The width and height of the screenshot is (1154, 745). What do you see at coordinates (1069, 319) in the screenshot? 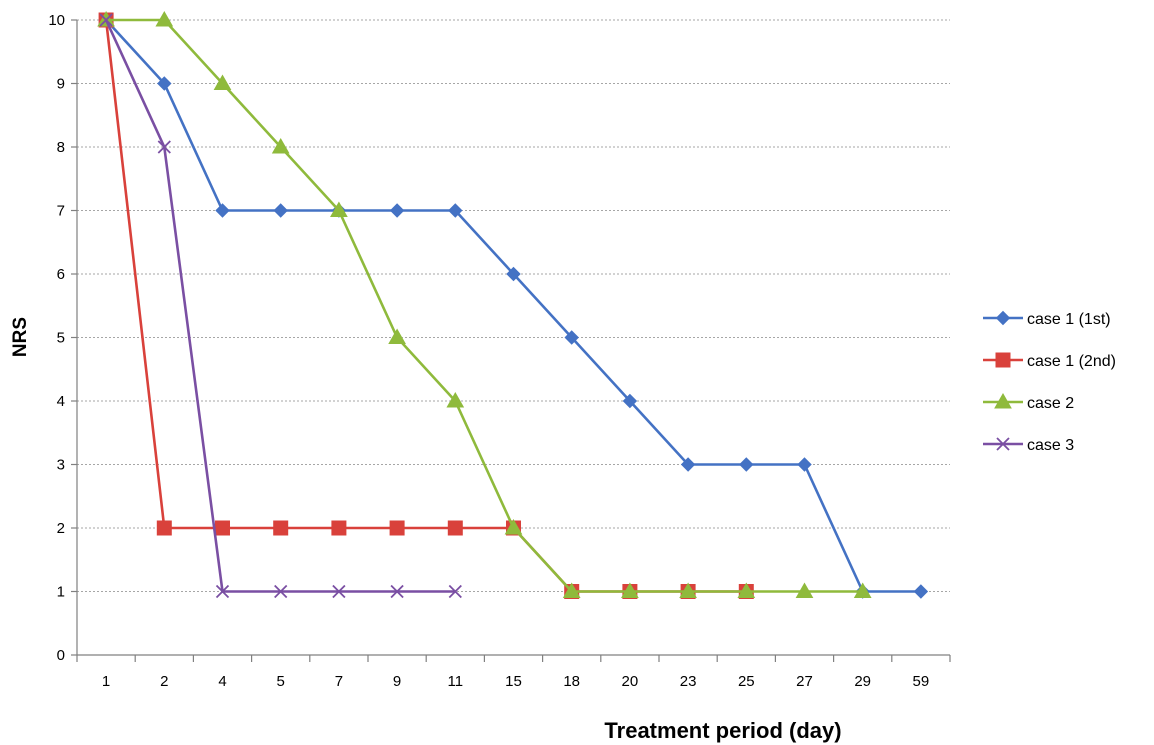
I see `legend-label: case 1 (1st)` at bounding box center [1069, 319].